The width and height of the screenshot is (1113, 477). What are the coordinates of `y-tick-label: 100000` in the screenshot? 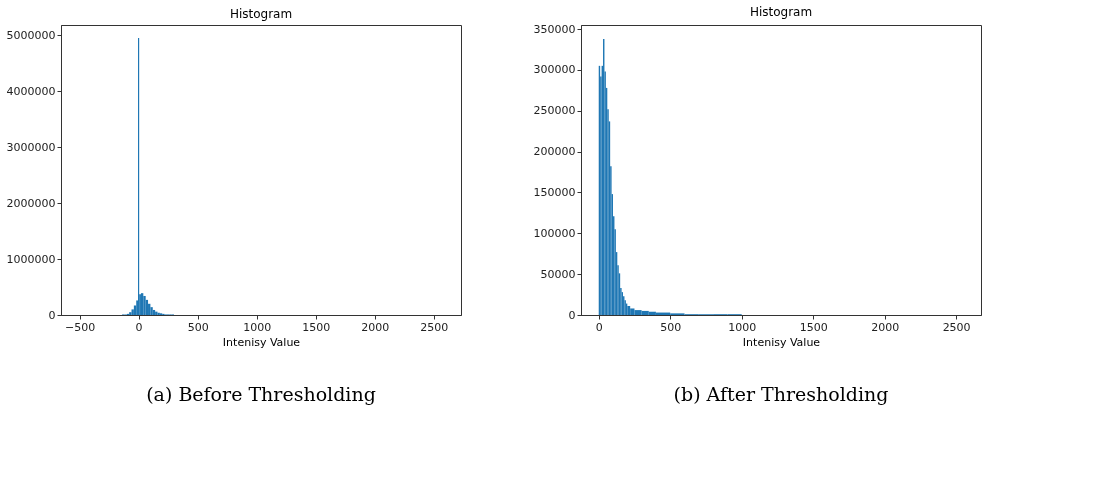 It's located at (554, 233).